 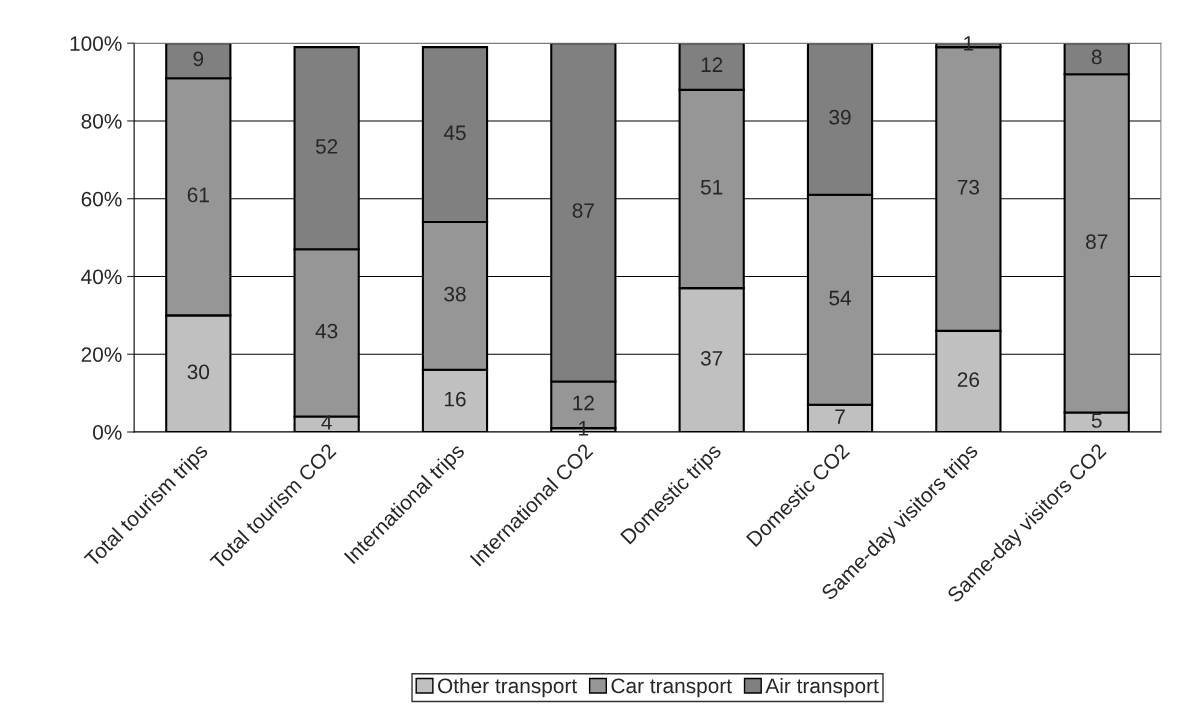 I want to click on data-label: 4, so click(x=326, y=422).